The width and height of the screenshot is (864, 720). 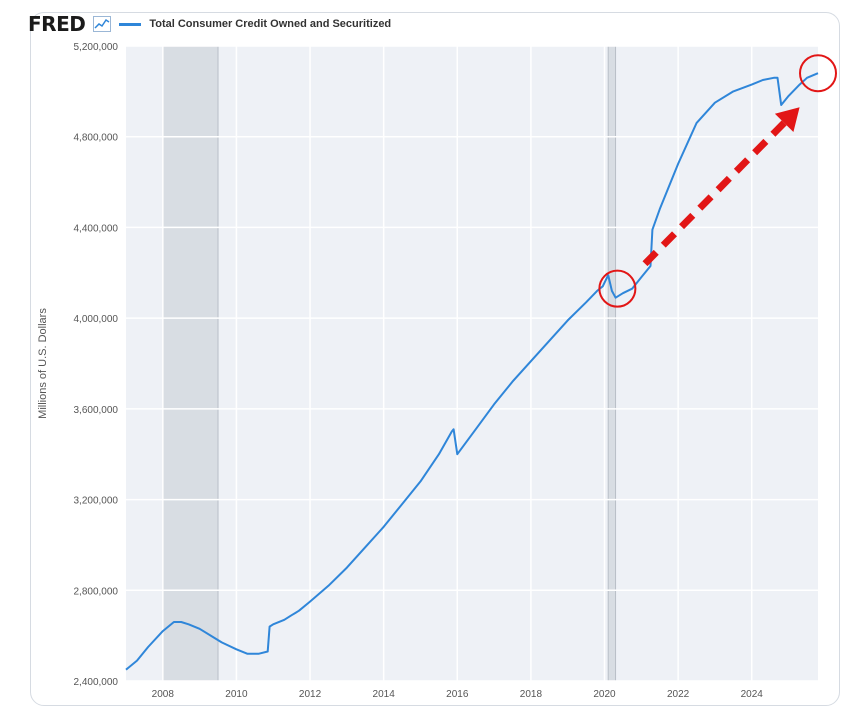 I want to click on fred-chart-icon, so click(x=102, y=24).